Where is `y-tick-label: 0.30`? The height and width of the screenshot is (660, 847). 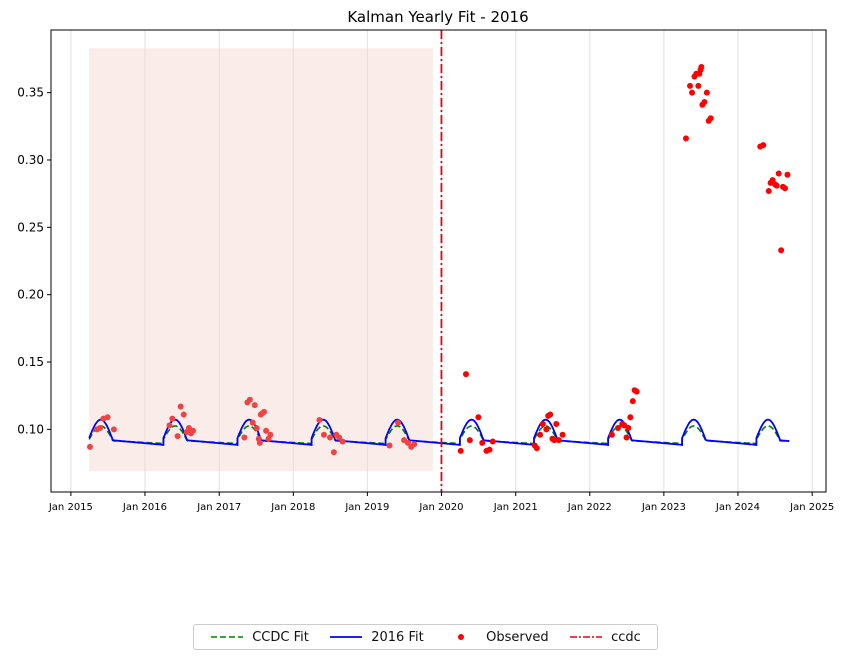
y-tick-label: 0.30 is located at coordinates (30, 160).